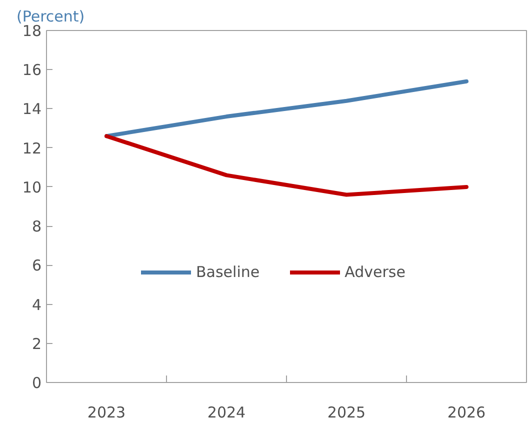 Image resolution: width=530 pixels, height=422 pixels. I want to click on x-tick-label: 2026, so click(466, 413).